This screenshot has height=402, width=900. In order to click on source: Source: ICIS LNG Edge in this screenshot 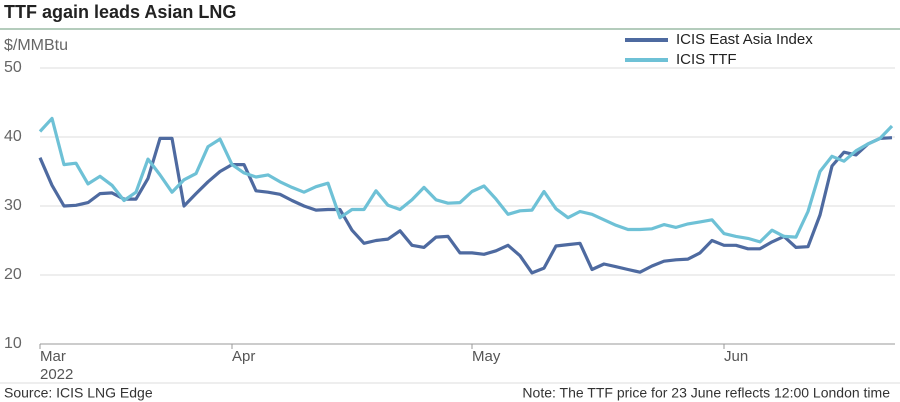, I will do `click(78, 393)`.